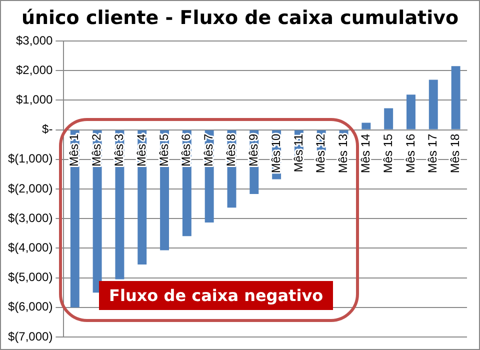  What do you see at coordinates (30, 247) in the screenshot?
I see `y-tick-label: $(4,000)` at bounding box center [30, 247].